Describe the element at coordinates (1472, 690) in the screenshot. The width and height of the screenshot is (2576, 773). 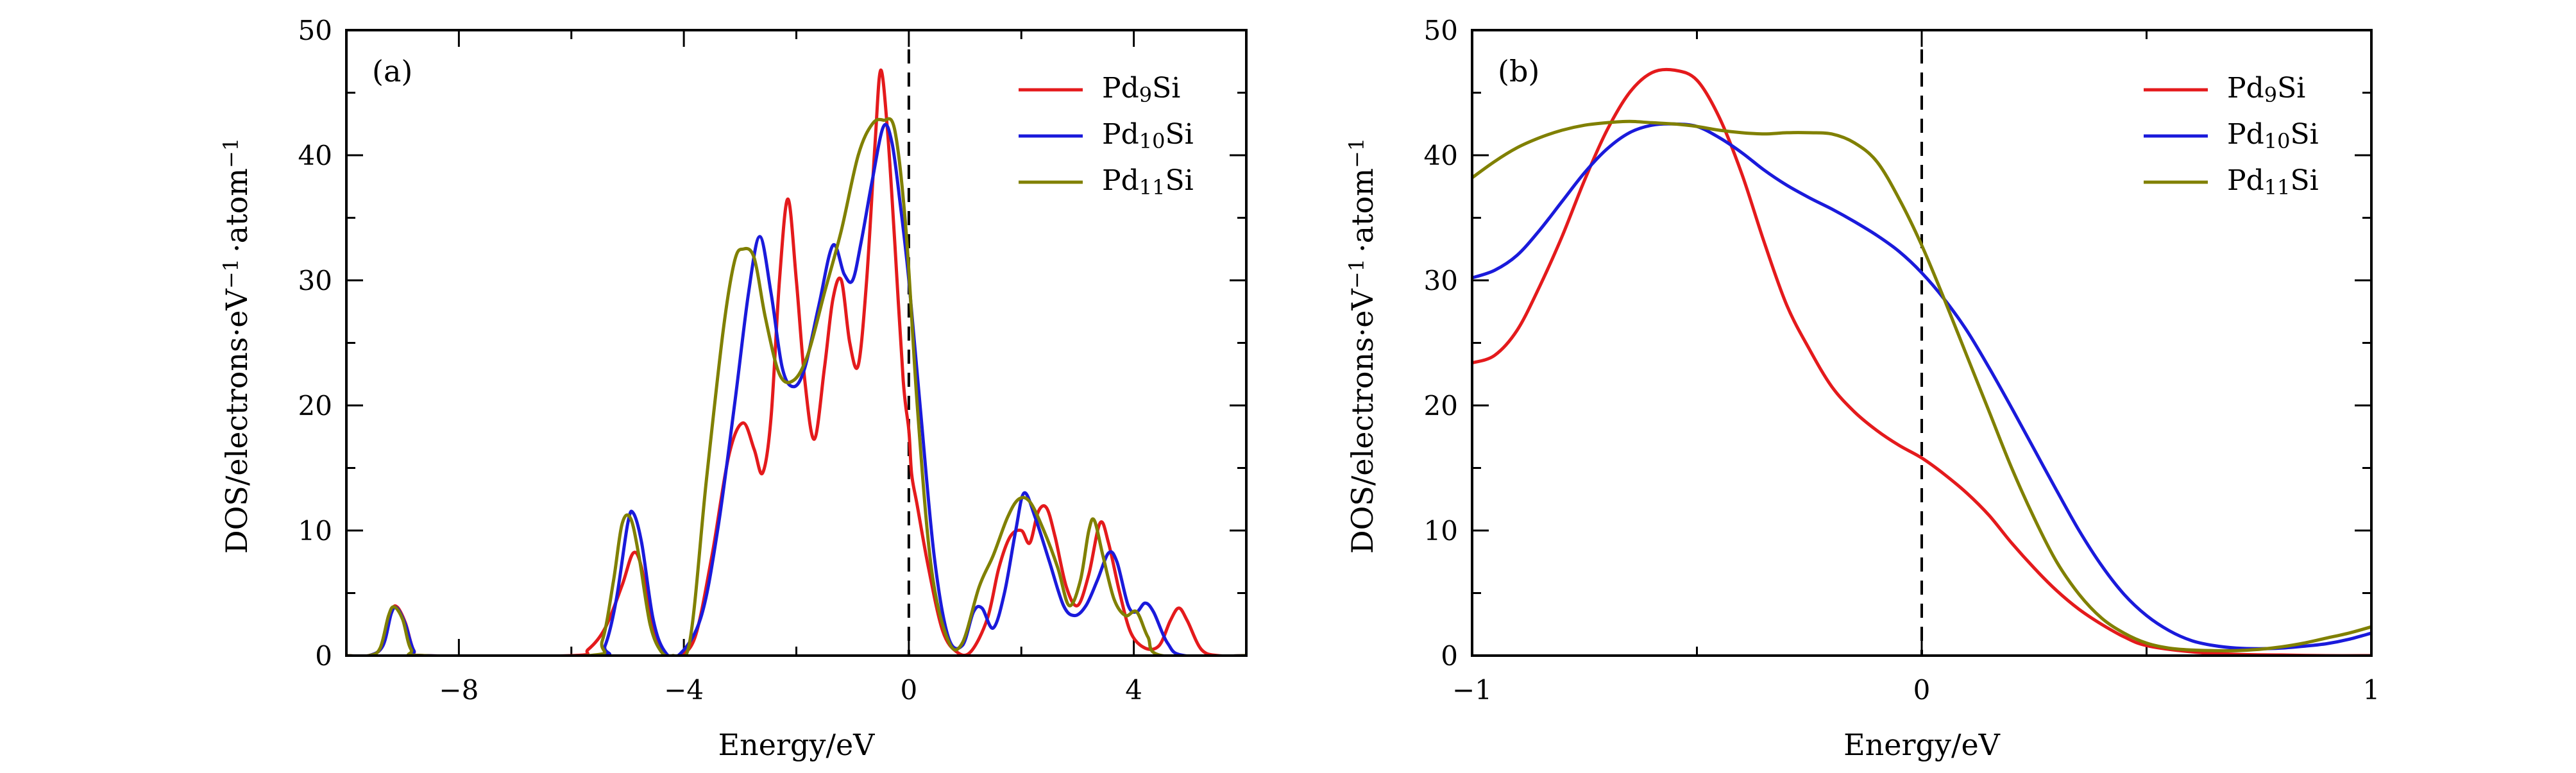
I see `x-tick-label: −1` at that location.